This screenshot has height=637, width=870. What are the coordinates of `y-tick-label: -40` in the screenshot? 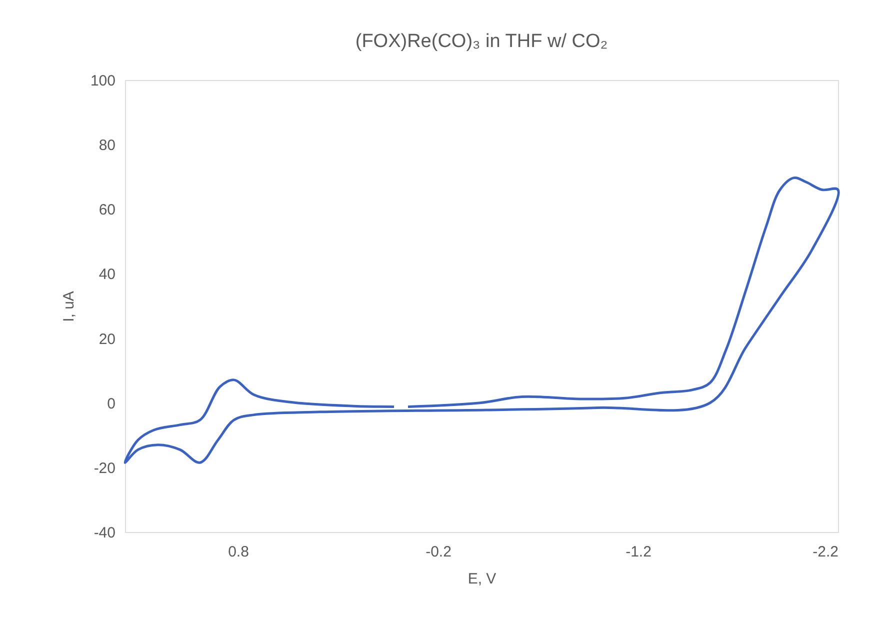 It's located at (105, 533).